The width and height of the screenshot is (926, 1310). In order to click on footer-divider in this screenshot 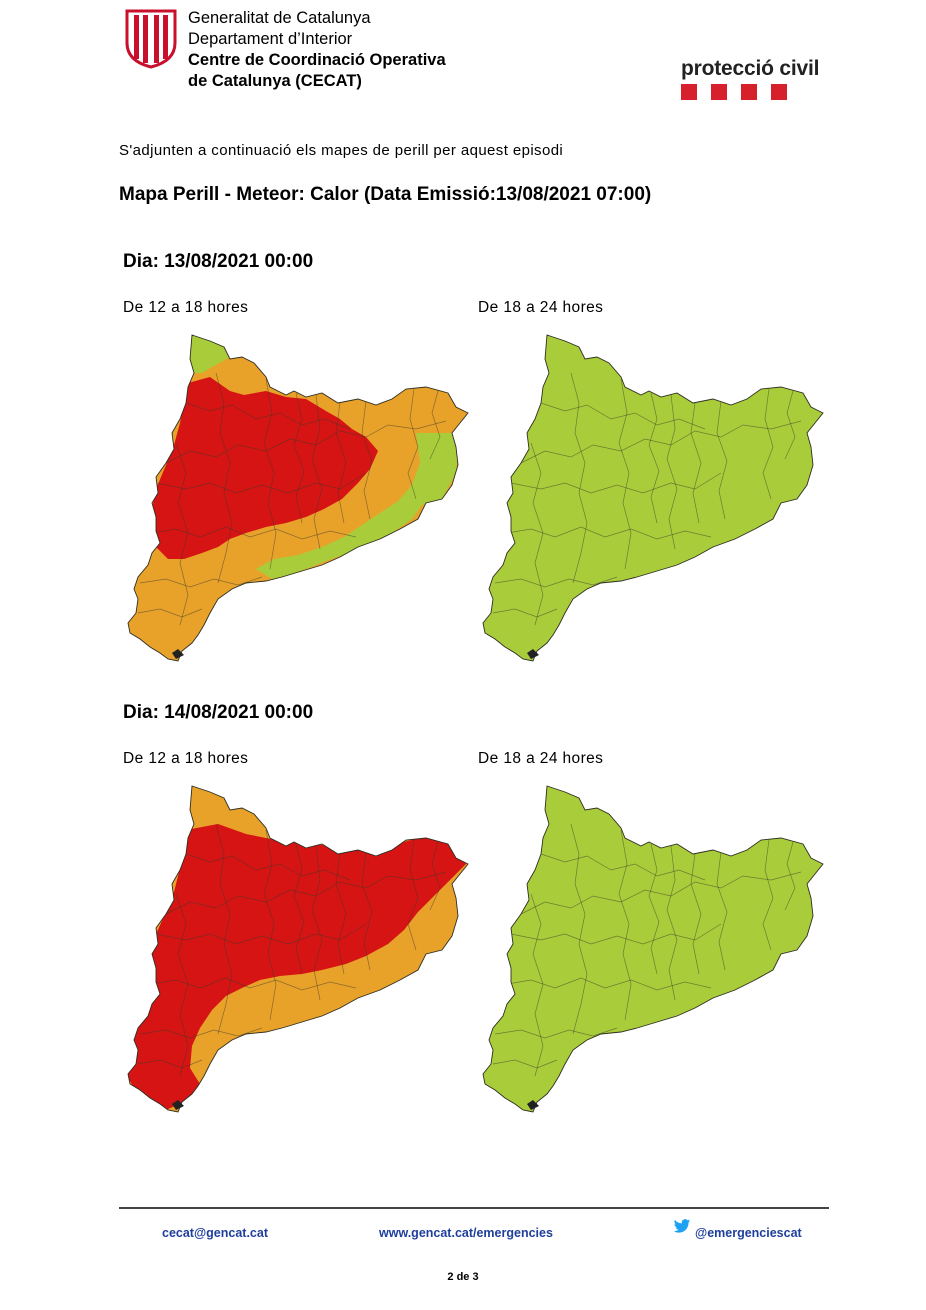, I will do `click(474, 1208)`.